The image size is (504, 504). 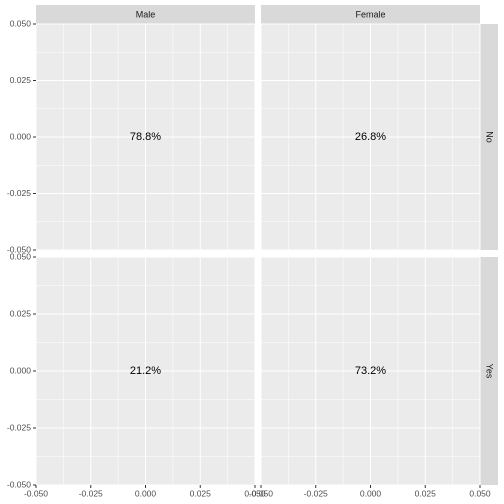 I want to click on data-label: 78.8%, so click(x=145, y=137).